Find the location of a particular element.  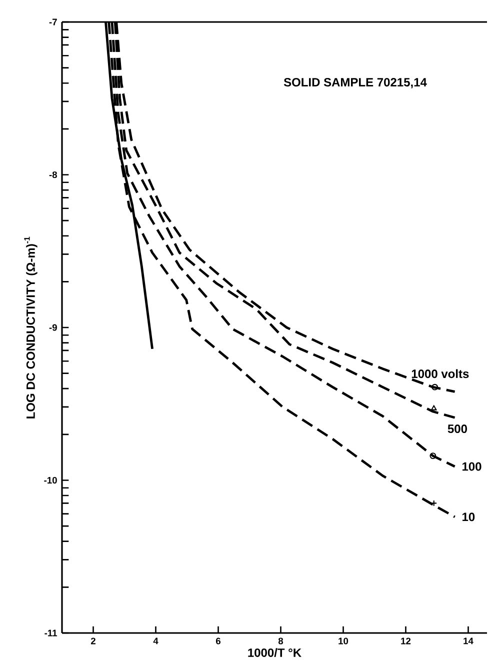

y-tick-label: -8 is located at coordinates (53, 174).